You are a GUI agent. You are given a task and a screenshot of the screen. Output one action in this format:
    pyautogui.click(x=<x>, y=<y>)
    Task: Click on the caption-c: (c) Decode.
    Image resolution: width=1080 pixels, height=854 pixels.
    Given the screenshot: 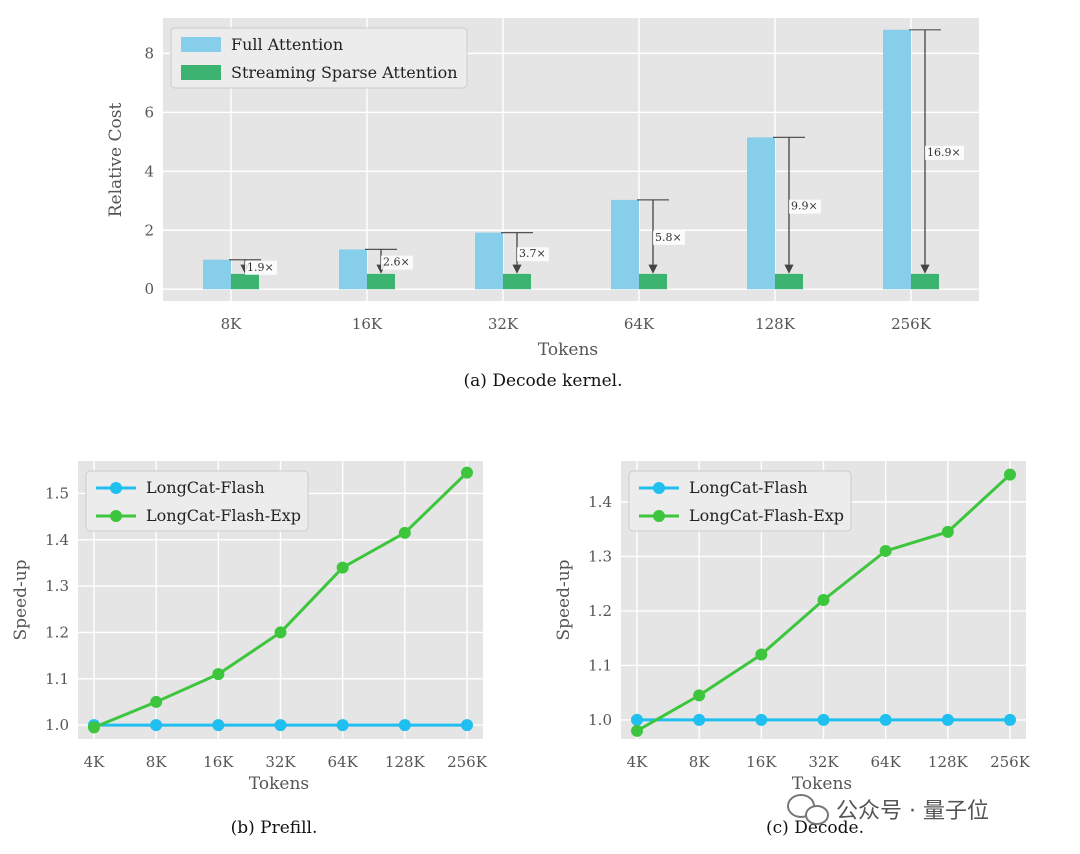 What is the action you would take?
    pyautogui.click(x=815, y=828)
    